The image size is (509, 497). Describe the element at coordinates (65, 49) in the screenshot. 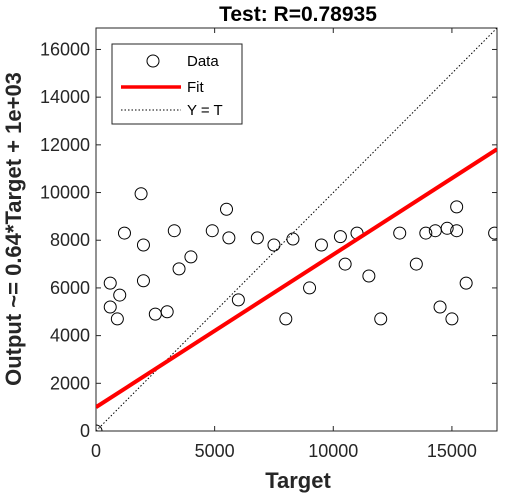

I see `y-tick-label: 16000` at that location.